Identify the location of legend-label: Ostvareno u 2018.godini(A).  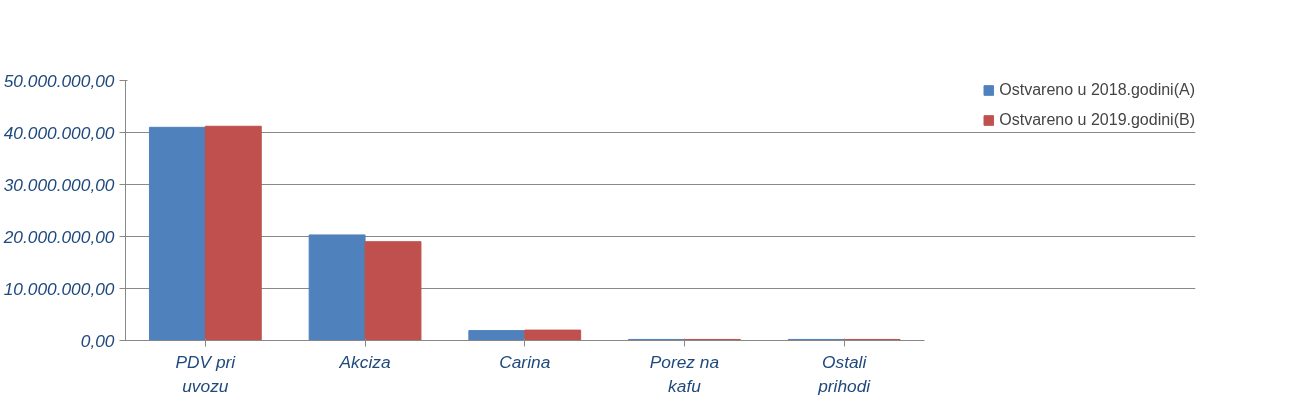
(1097, 90).